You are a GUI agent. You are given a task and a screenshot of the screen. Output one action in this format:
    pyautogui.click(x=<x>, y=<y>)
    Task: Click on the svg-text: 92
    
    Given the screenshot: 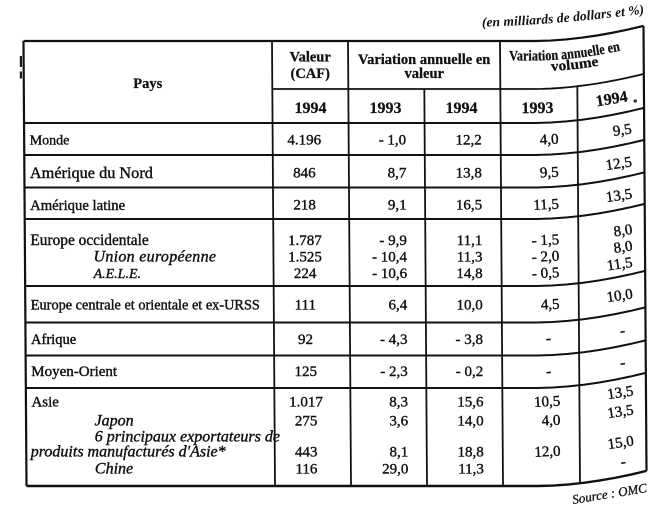 What is the action you would take?
    pyautogui.click(x=305, y=340)
    